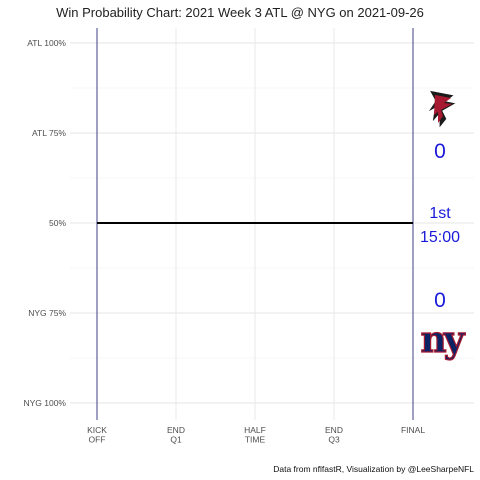 This screenshot has height=480, width=480. Describe the element at coordinates (176, 435) in the screenshot. I see `x-tick-label: END Q1` at that location.